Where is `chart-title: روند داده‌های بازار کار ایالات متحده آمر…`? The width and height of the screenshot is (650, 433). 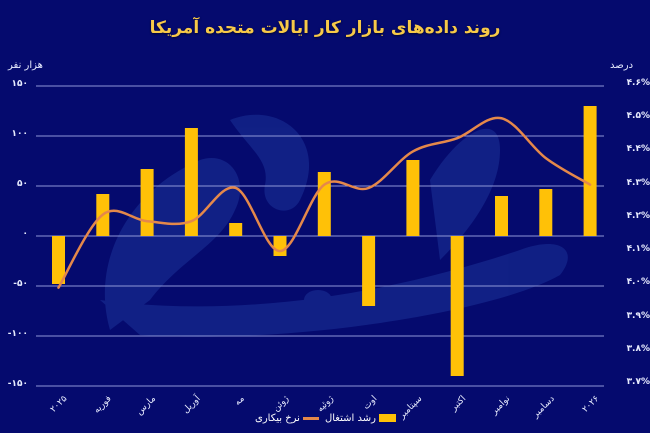
chart-title: روند داده‌های بازار کار ایالات متحده آمر… is located at coordinates (325, 28).